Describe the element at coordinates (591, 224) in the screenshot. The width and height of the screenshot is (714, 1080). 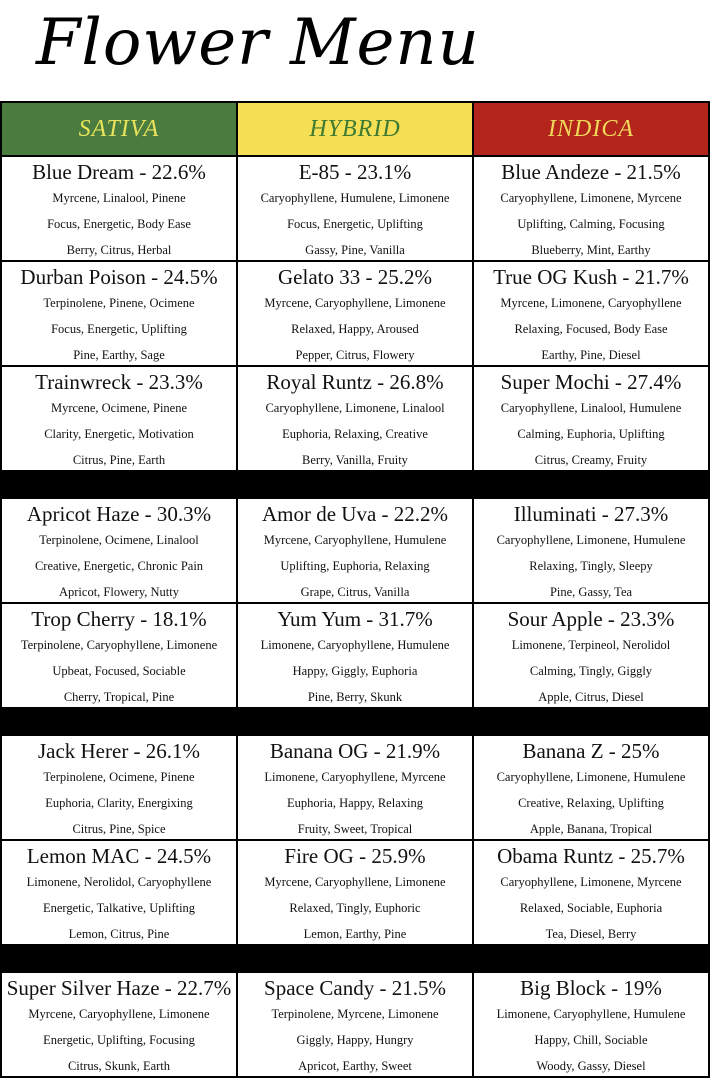
I see `strain-effects: Uplifting, Calming, Focusing` at that location.